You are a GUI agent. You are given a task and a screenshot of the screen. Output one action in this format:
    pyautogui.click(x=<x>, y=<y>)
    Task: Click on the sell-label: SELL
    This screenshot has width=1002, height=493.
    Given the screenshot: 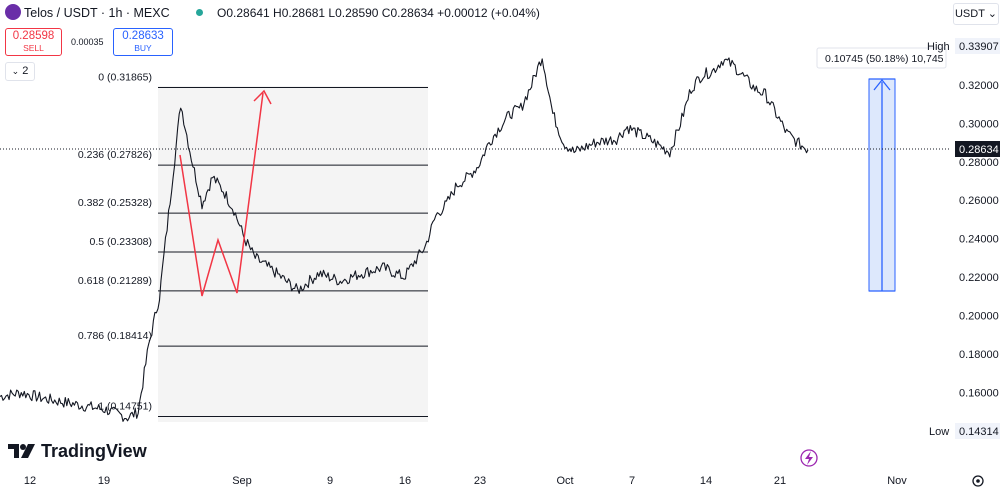 What is the action you would take?
    pyautogui.click(x=33, y=48)
    